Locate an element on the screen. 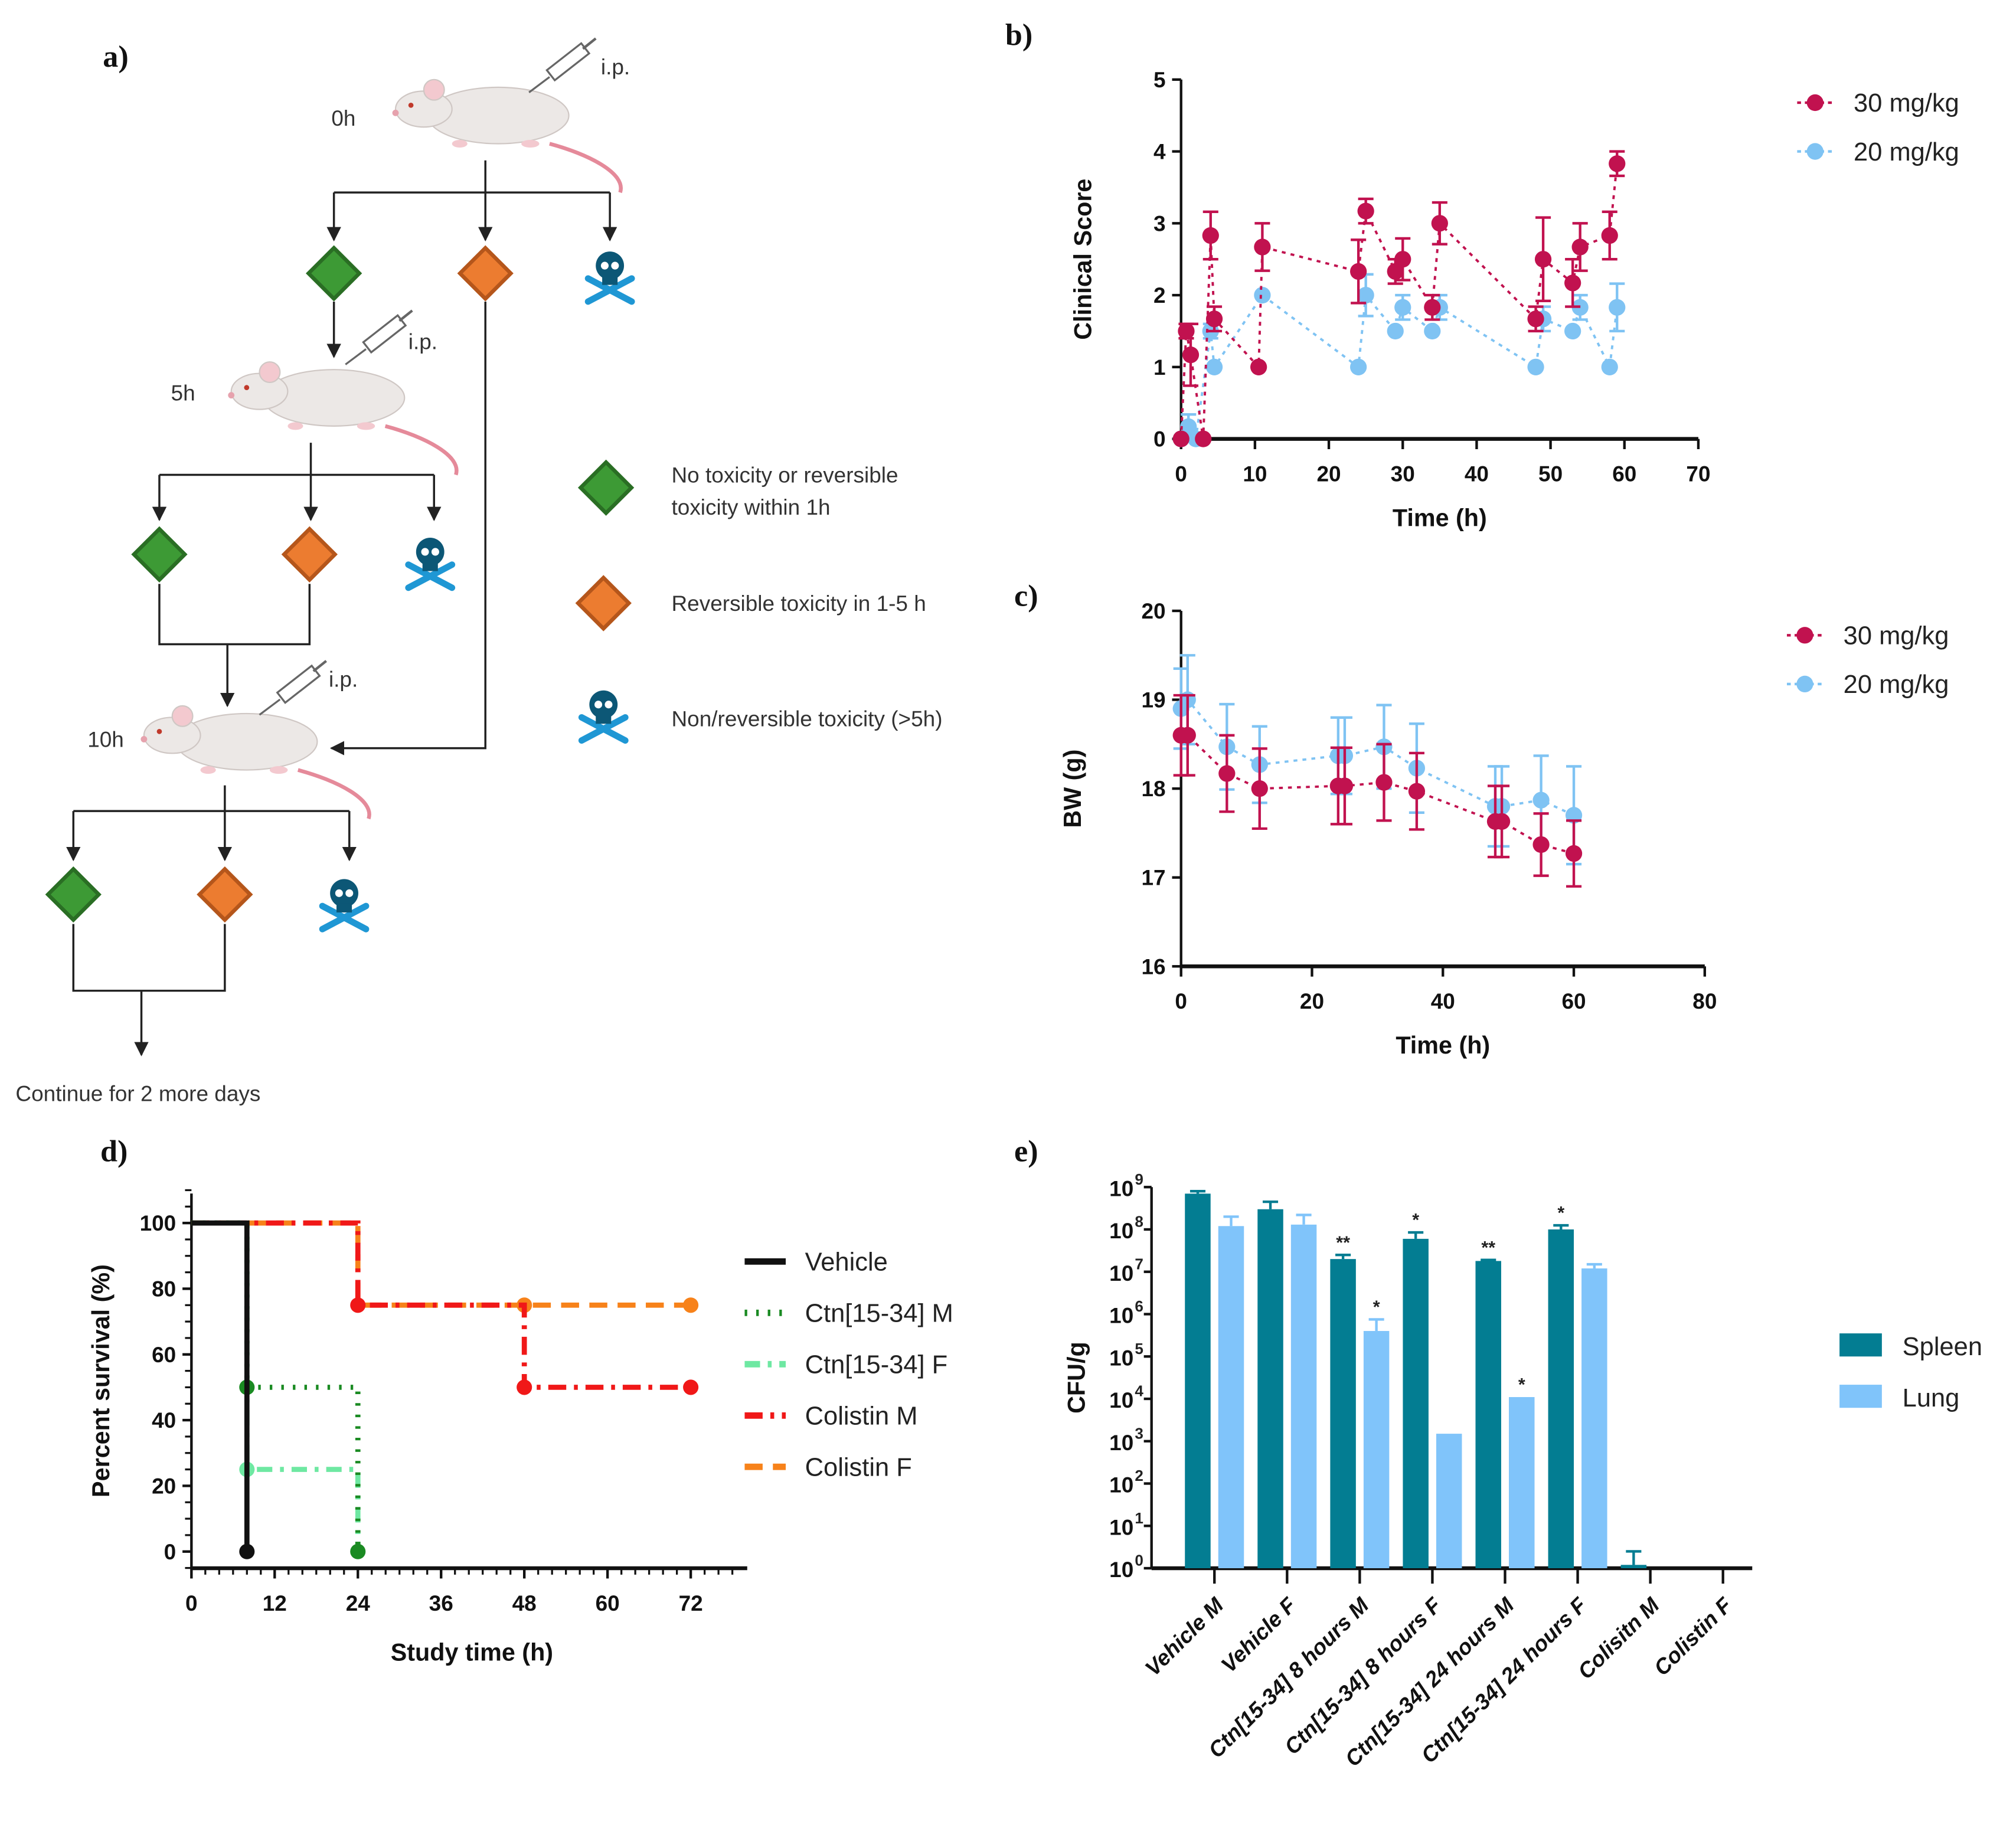 This screenshot has width=2013, height=1848. x-tick-label: 70 is located at coordinates (1698, 474).